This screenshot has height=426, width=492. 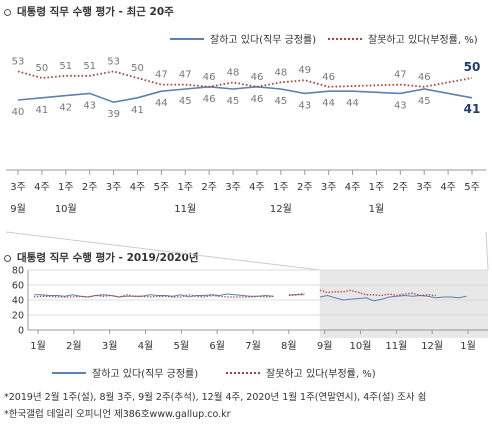 I want to click on zoom-connector-right, so click(x=487, y=251).